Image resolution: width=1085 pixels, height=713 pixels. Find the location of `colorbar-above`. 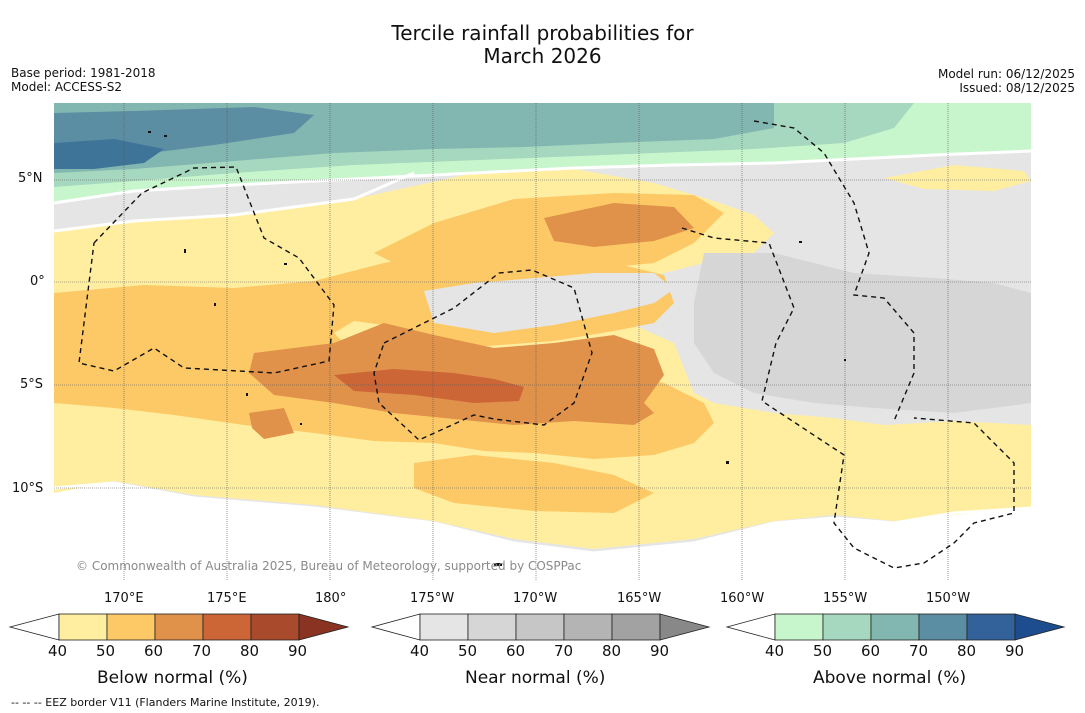

colorbar-above is located at coordinates (895, 627).